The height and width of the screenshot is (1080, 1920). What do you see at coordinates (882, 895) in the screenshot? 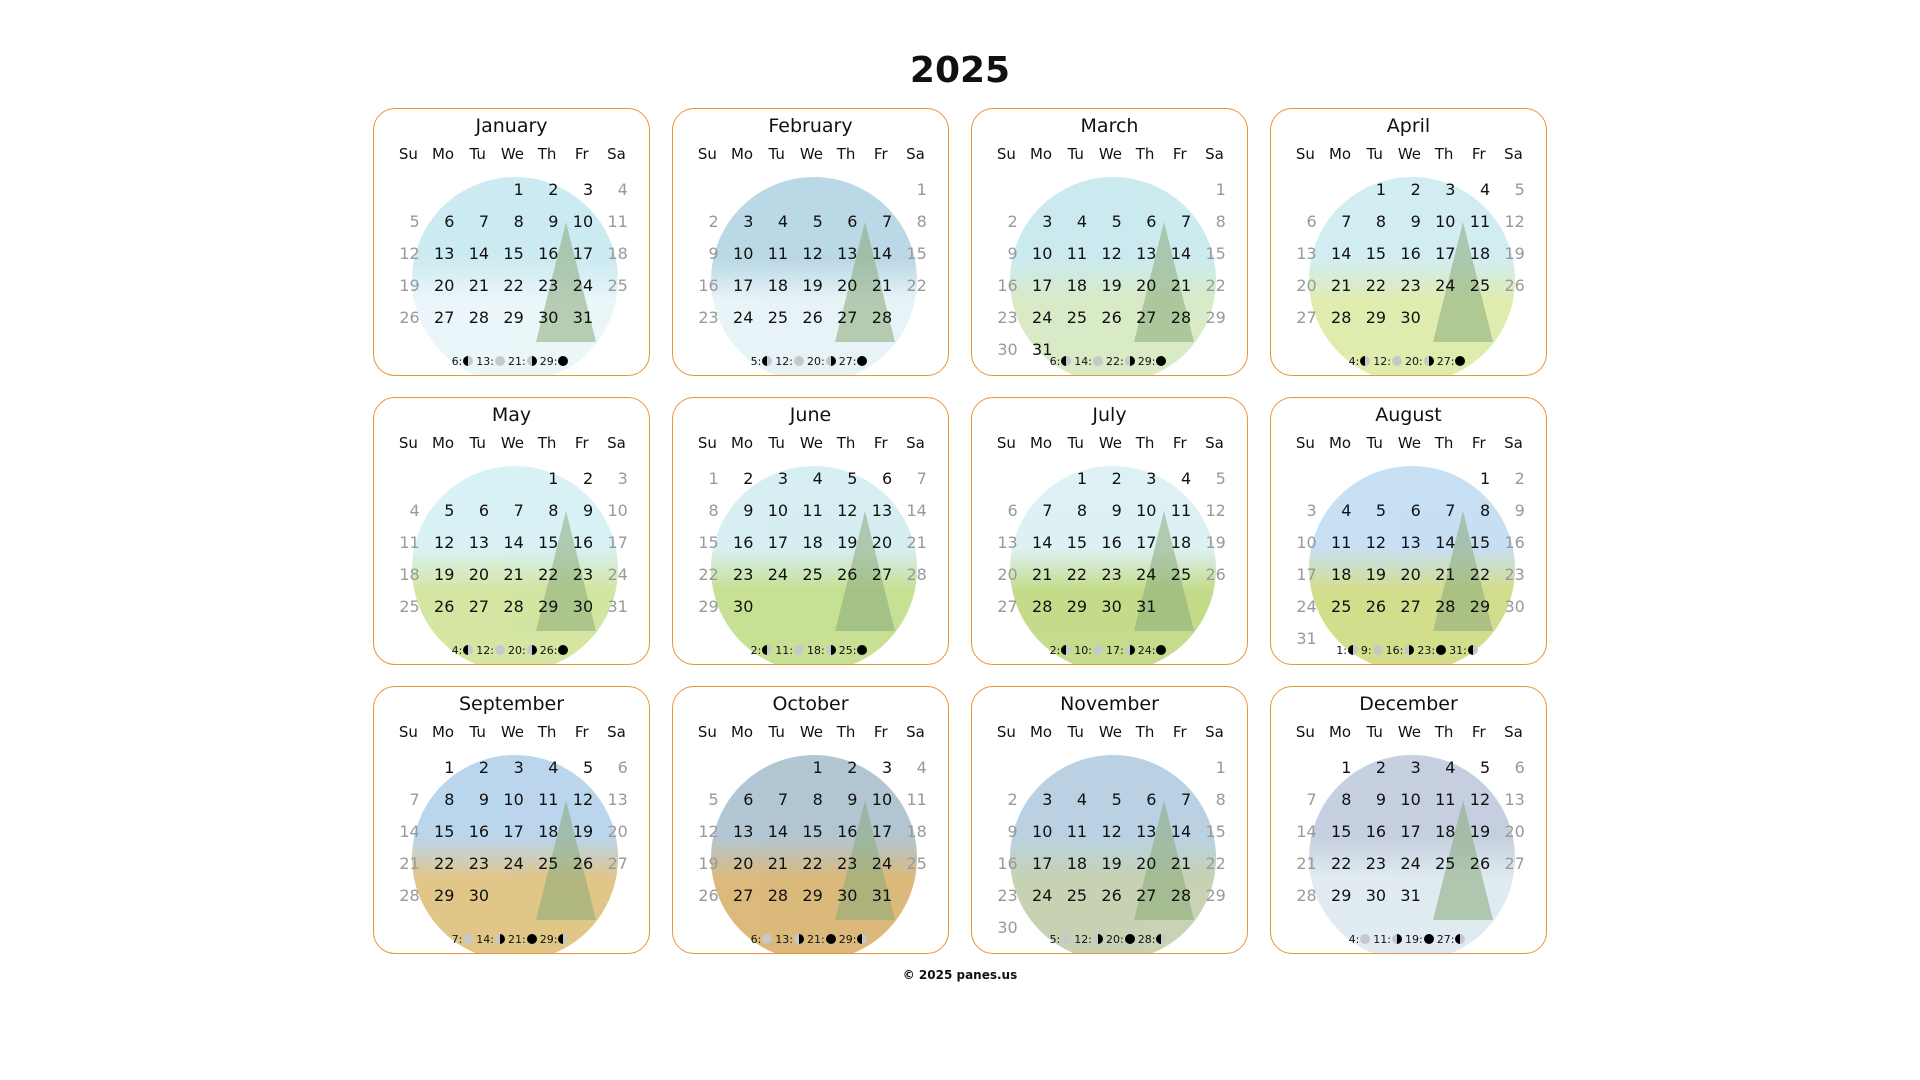
I see `day-cell: 31` at bounding box center [882, 895].